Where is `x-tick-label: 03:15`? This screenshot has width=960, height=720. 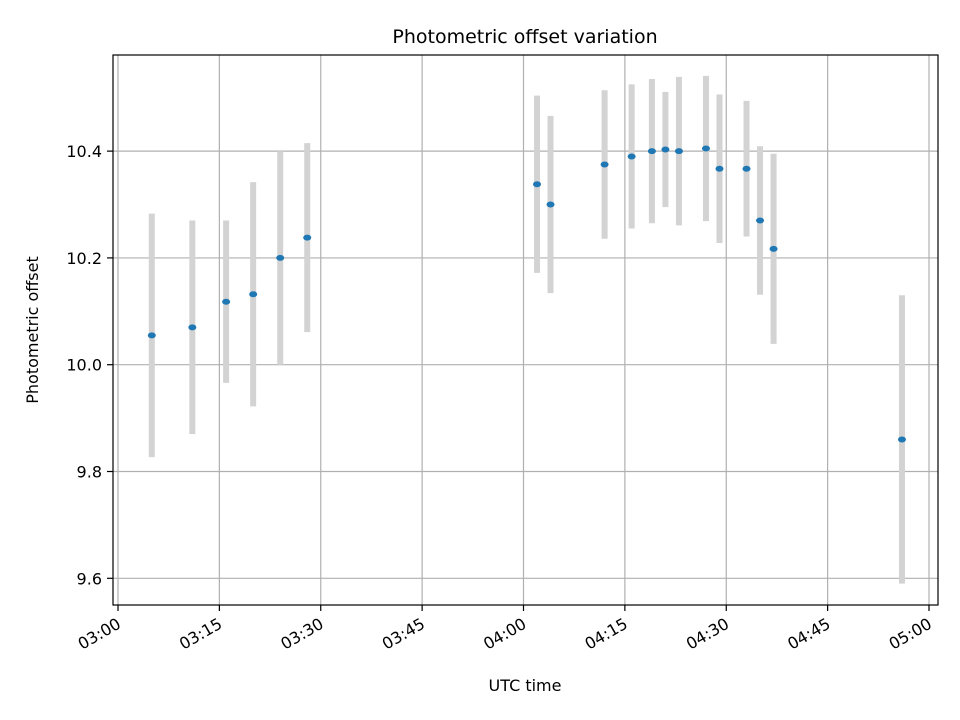 x-tick-label: 03:15 is located at coordinates (200, 634).